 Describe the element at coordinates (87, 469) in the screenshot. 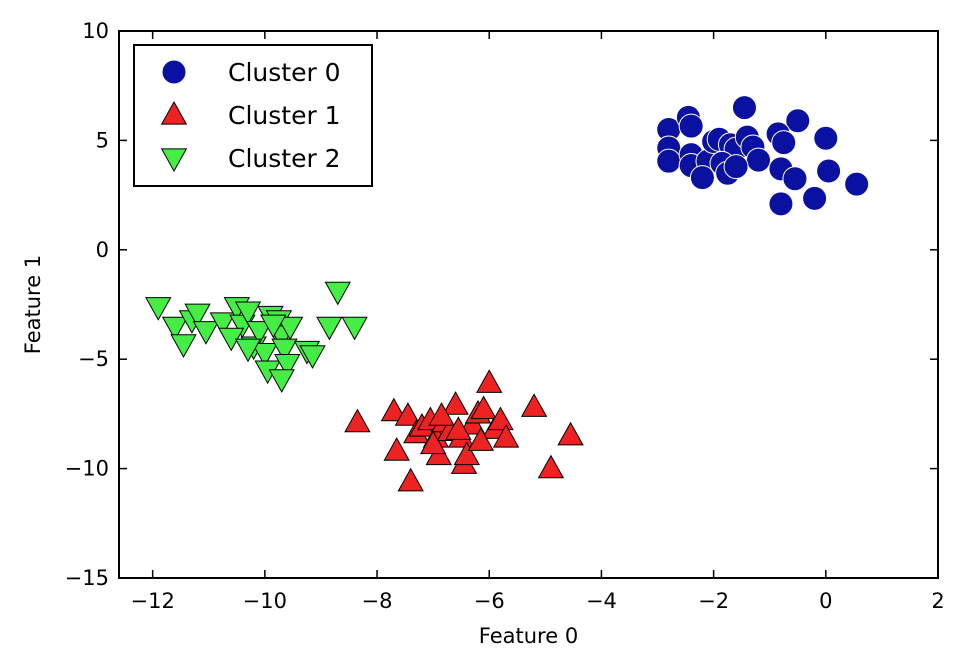

I see `y-tick-label: −10` at that location.